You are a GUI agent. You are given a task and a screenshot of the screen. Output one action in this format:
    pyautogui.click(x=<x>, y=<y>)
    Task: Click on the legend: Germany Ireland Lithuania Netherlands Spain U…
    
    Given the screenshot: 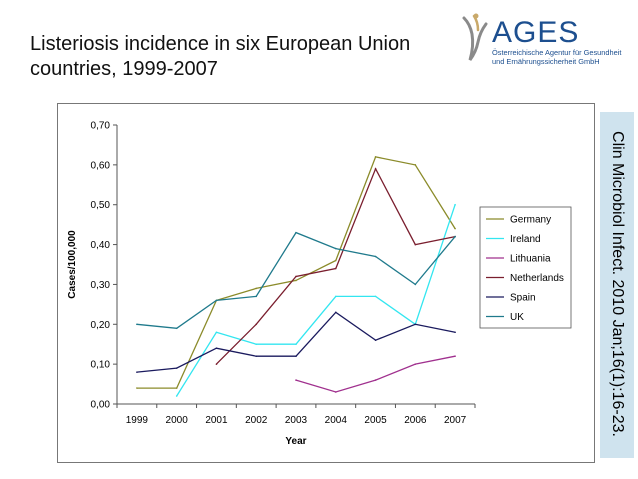 What is the action you would take?
    pyautogui.click(x=525, y=269)
    